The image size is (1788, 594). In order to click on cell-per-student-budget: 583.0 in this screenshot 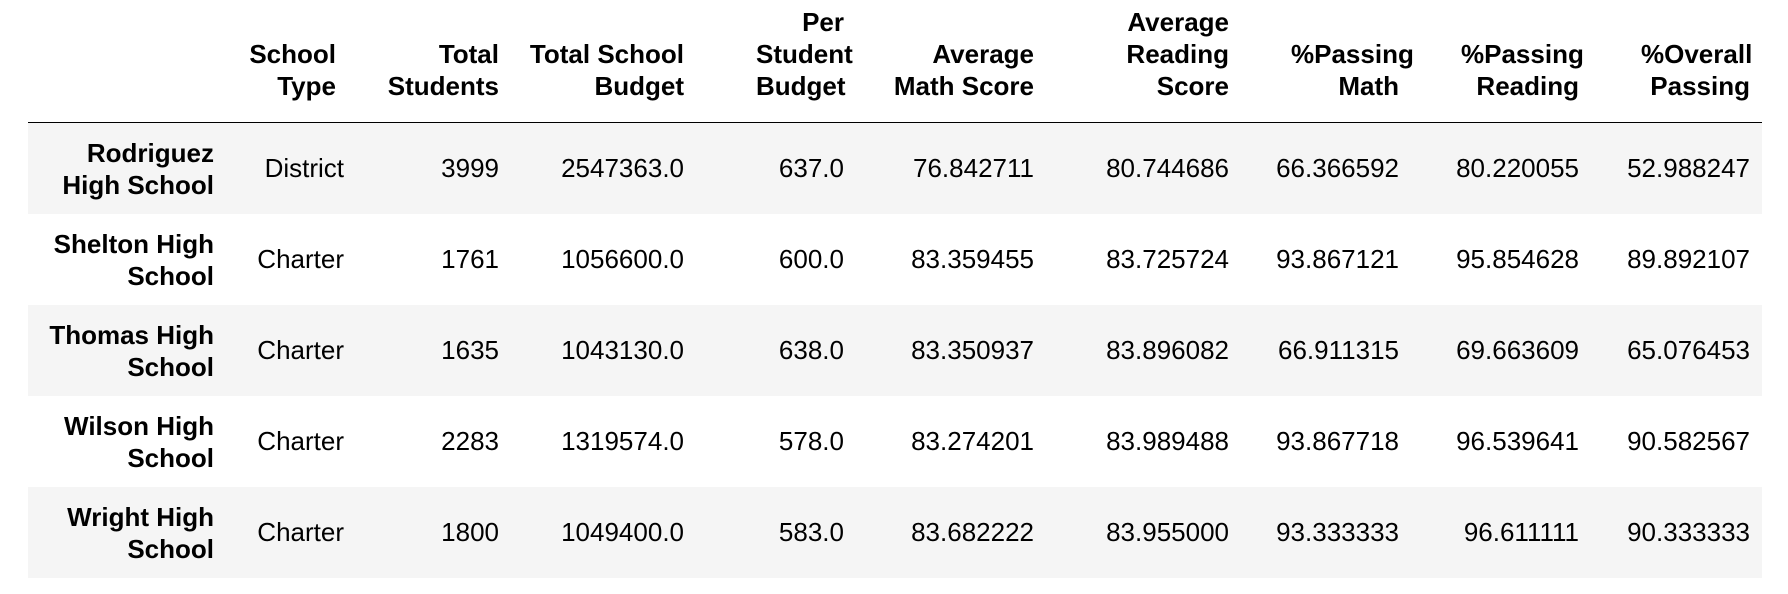, I will do `click(811, 532)`.